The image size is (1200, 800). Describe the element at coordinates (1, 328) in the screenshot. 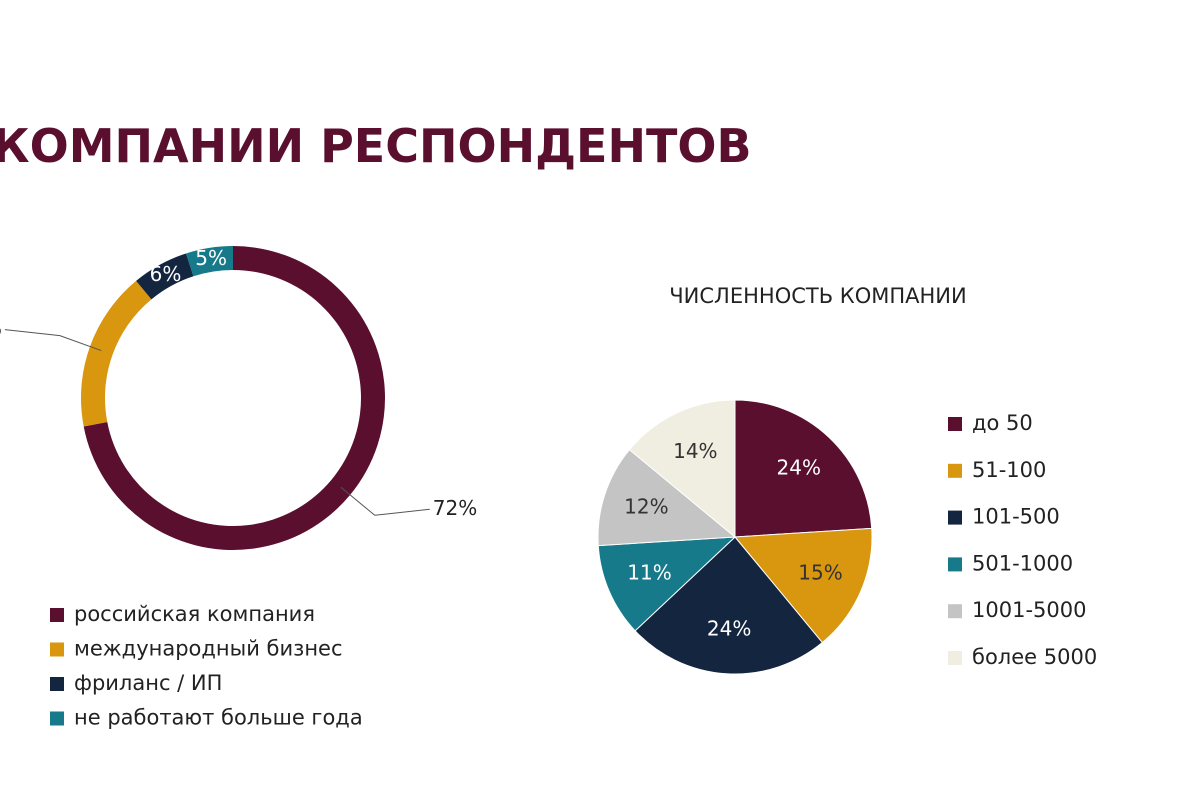

I see `data-label: 17%` at that location.